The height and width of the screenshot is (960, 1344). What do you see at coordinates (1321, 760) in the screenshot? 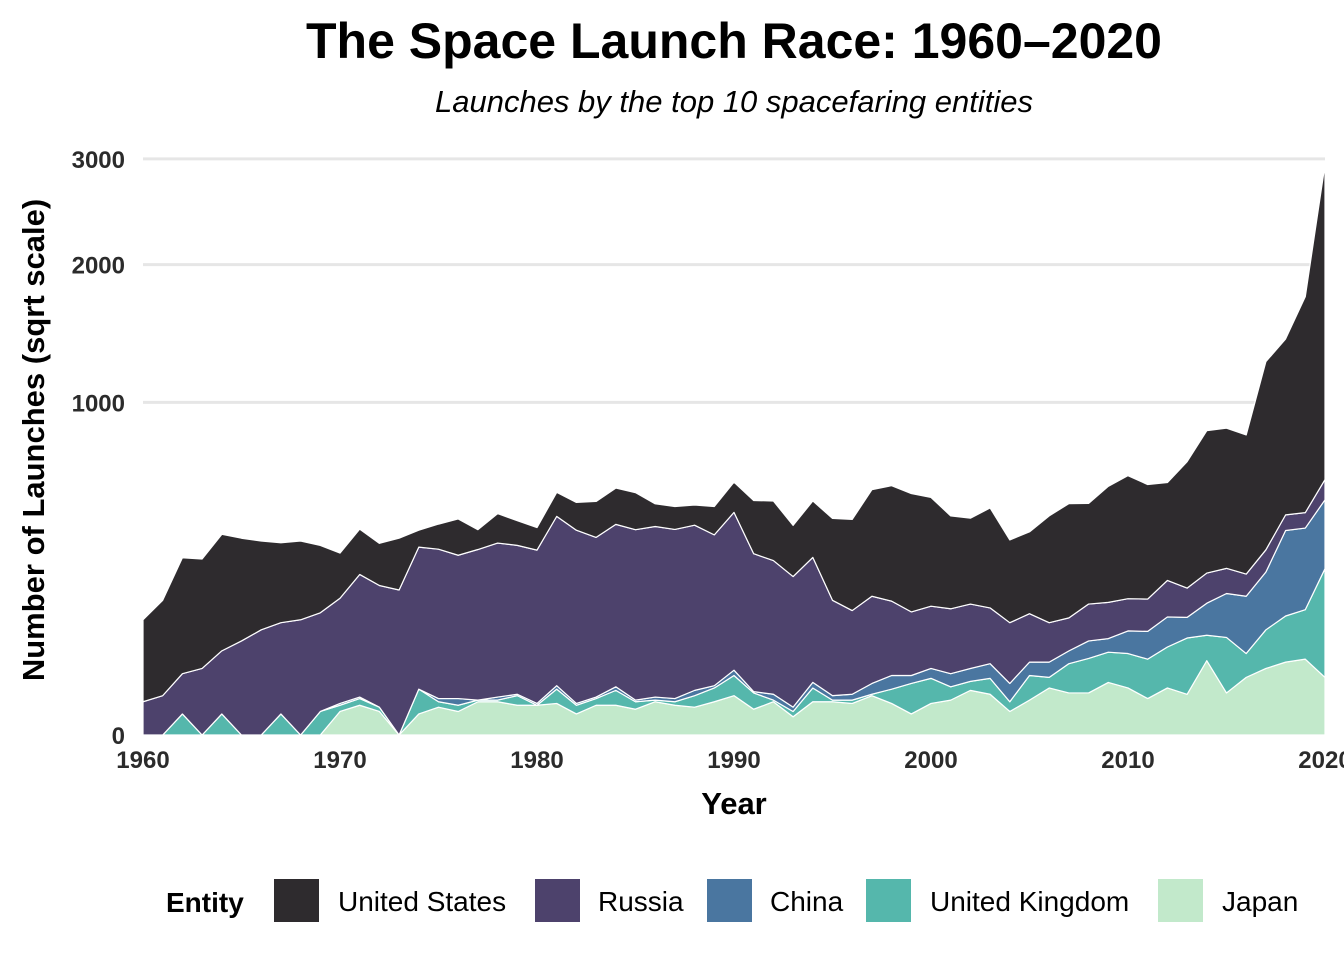
I see `x-tick-label: 2020` at bounding box center [1321, 760].